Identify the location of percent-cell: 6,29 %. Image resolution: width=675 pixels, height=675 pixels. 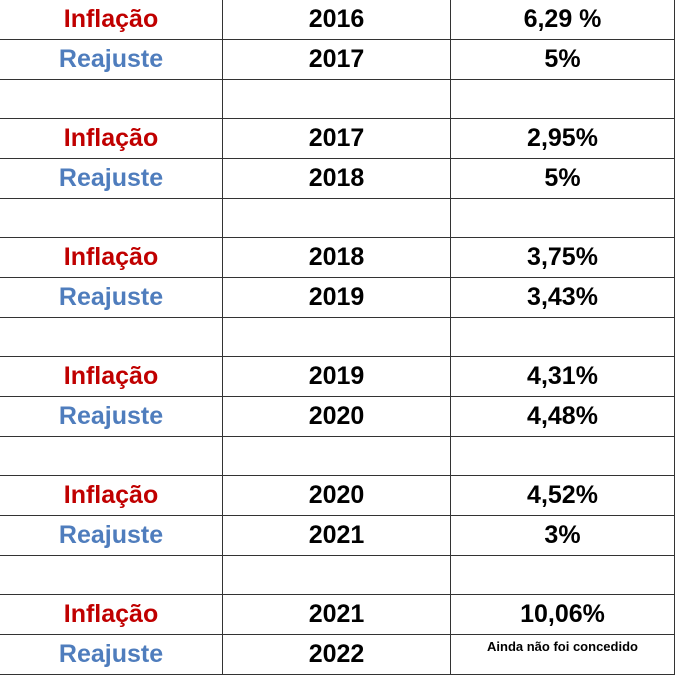
(563, 20).